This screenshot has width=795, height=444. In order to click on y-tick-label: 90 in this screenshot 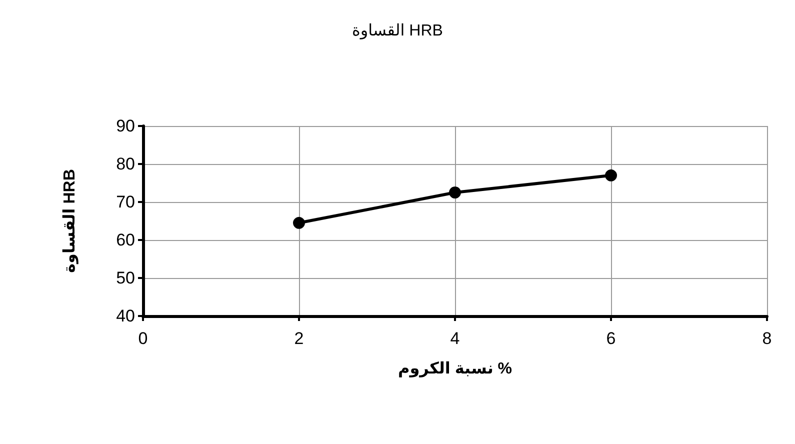, I will do `click(125, 126)`.